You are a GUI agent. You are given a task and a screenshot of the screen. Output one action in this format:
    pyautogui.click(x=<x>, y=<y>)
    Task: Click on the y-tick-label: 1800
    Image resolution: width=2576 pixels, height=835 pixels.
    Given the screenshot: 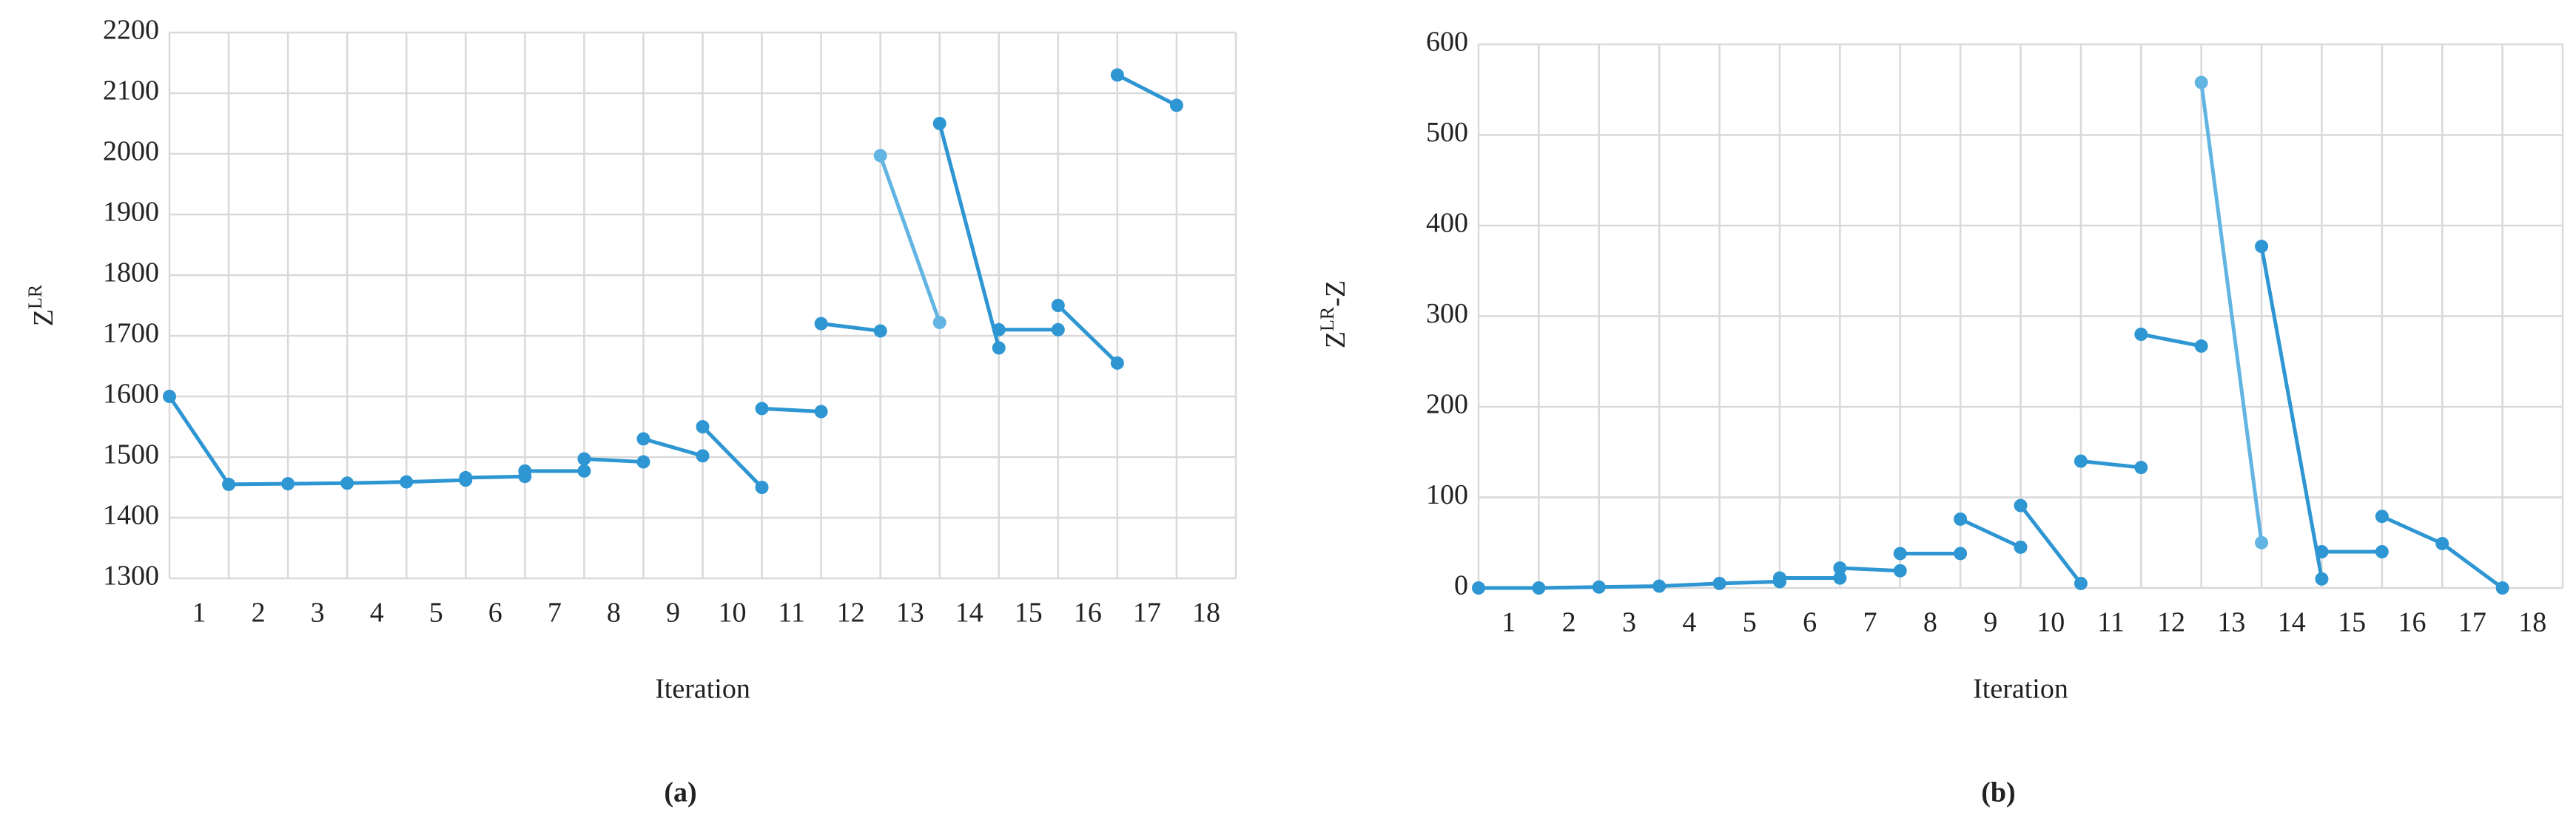 What is the action you would take?
    pyautogui.click(x=131, y=272)
    